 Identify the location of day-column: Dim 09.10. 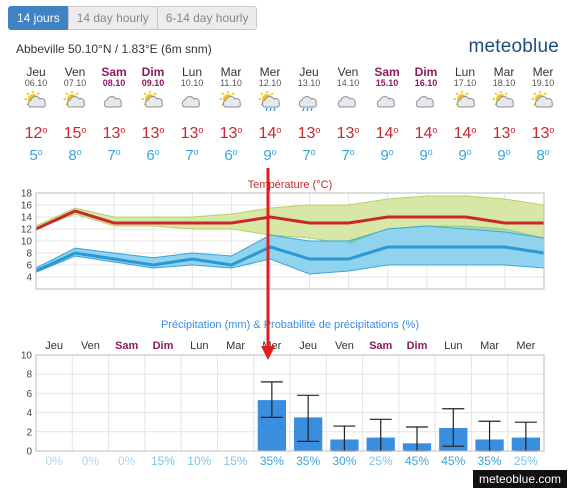
(153, 88).